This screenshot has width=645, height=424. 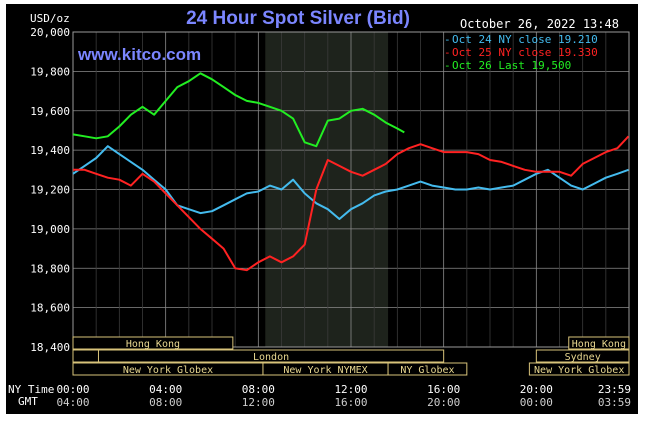 I want to click on x-tick-label-gmt: 12:00, so click(x=258, y=402).